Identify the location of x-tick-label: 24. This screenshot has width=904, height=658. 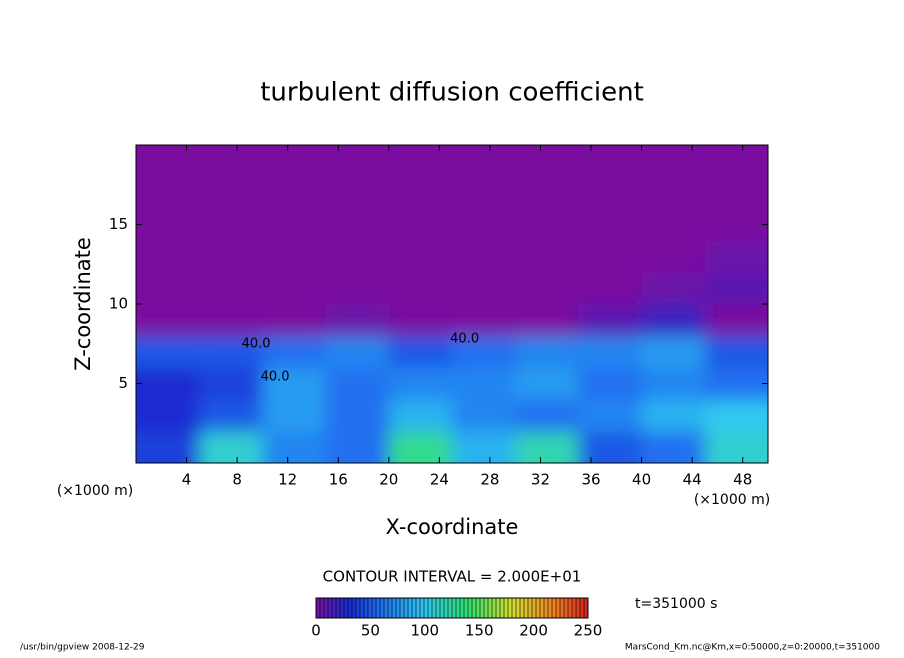
(439, 480).